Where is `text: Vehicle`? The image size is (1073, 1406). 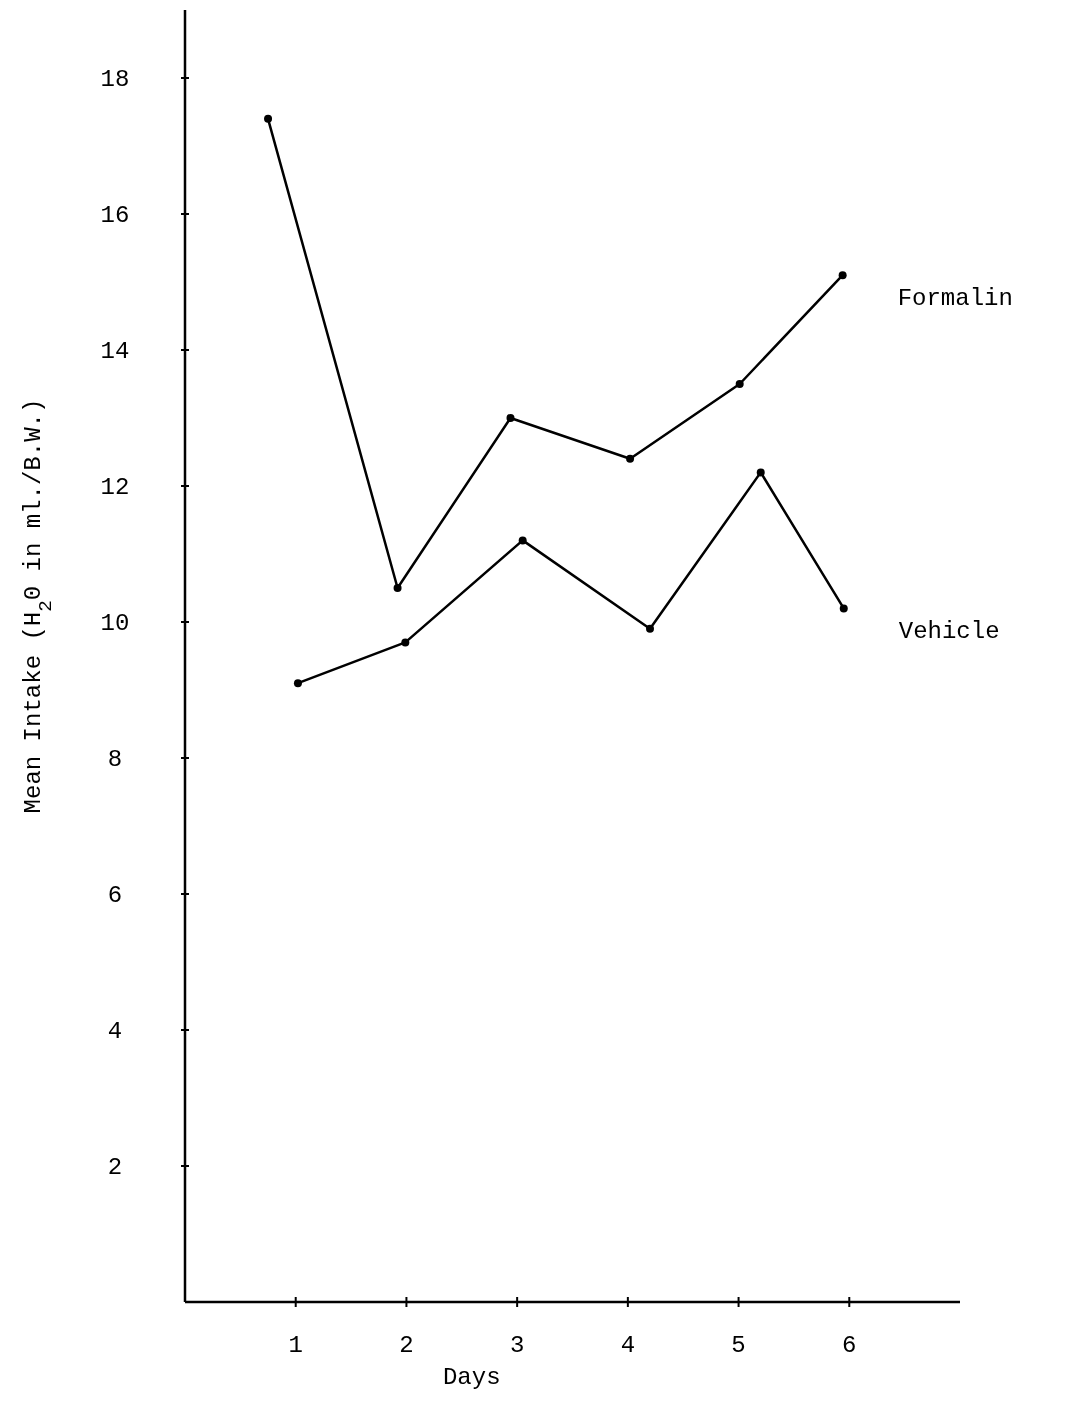 text: Vehicle is located at coordinates (949, 632).